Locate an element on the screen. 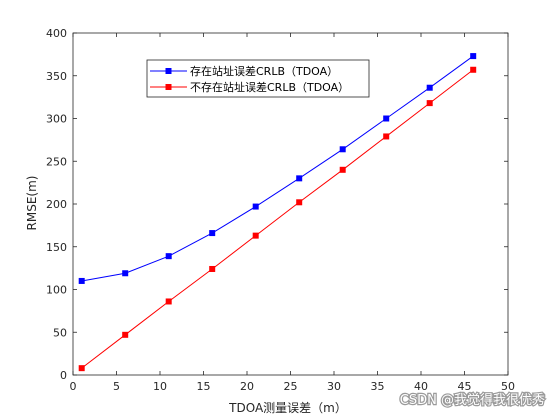 This screenshot has width=560, height=420. legend-label-1: 存在站址误差CRLB（TDOA） is located at coordinates (264, 71).